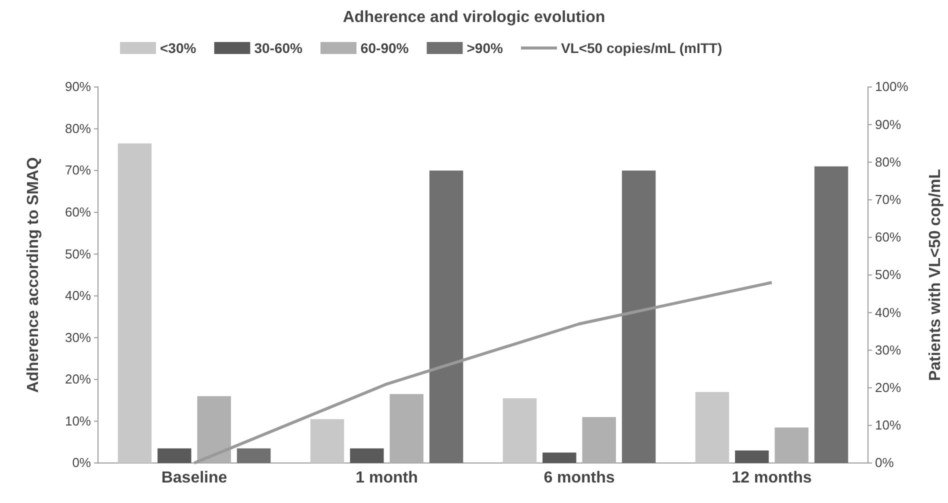 The height and width of the screenshot is (503, 948). I want to click on y-tick-label: 20%, so click(78, 379).